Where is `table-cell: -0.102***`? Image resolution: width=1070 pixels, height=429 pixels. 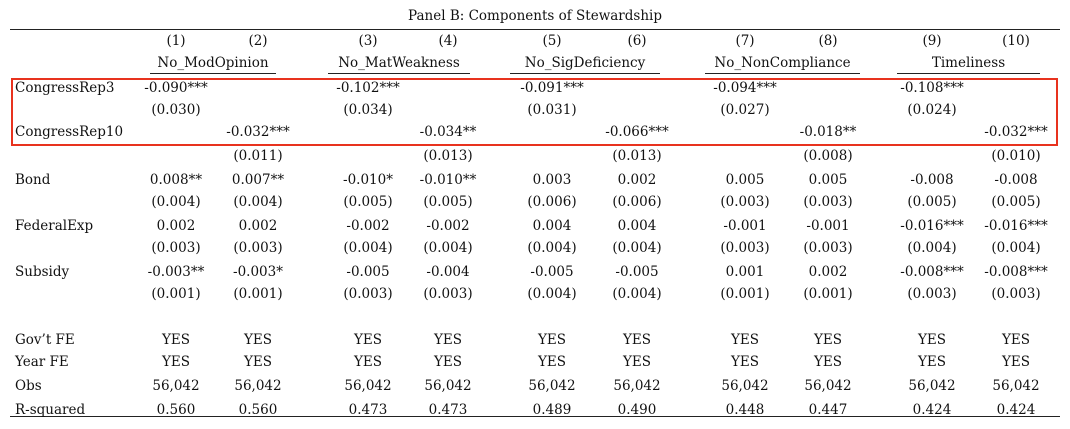
table-cell: -0.102*** is located at coordinates (368, 88).